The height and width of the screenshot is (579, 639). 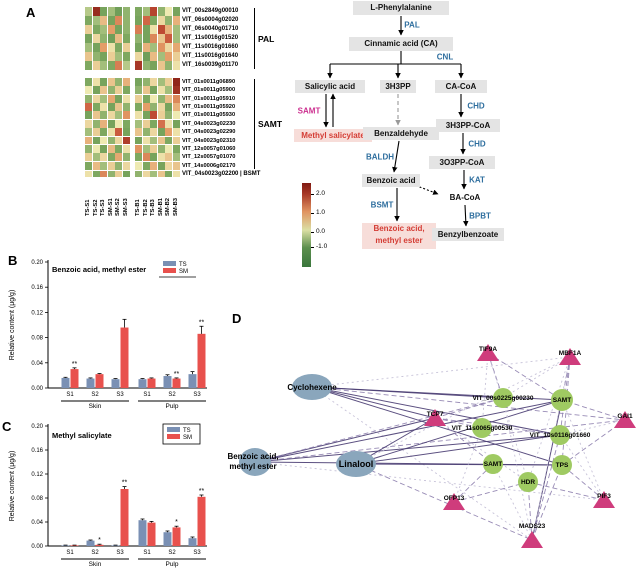 What do you see at coordinates (70, 395) in the screenshot?
I see `x-tick-label: S1` at bounding box center [70, 395].